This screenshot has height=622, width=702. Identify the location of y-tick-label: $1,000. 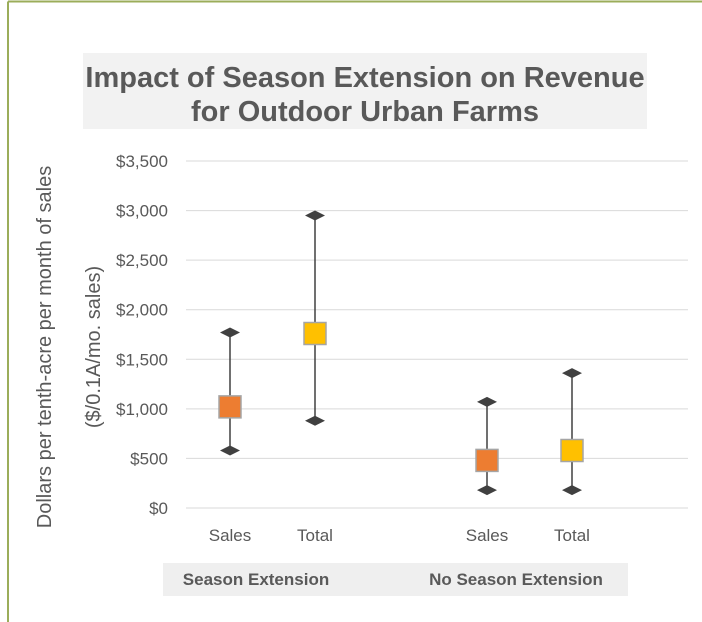
(142, 409).